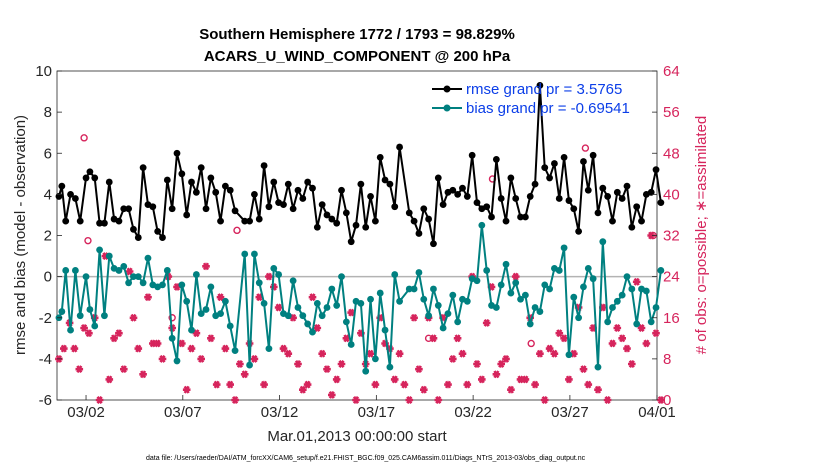 Image resolution: width=830 pixels, height=470 pixels. I want to click on x-tick-label: 04/01, so click(657, 412).